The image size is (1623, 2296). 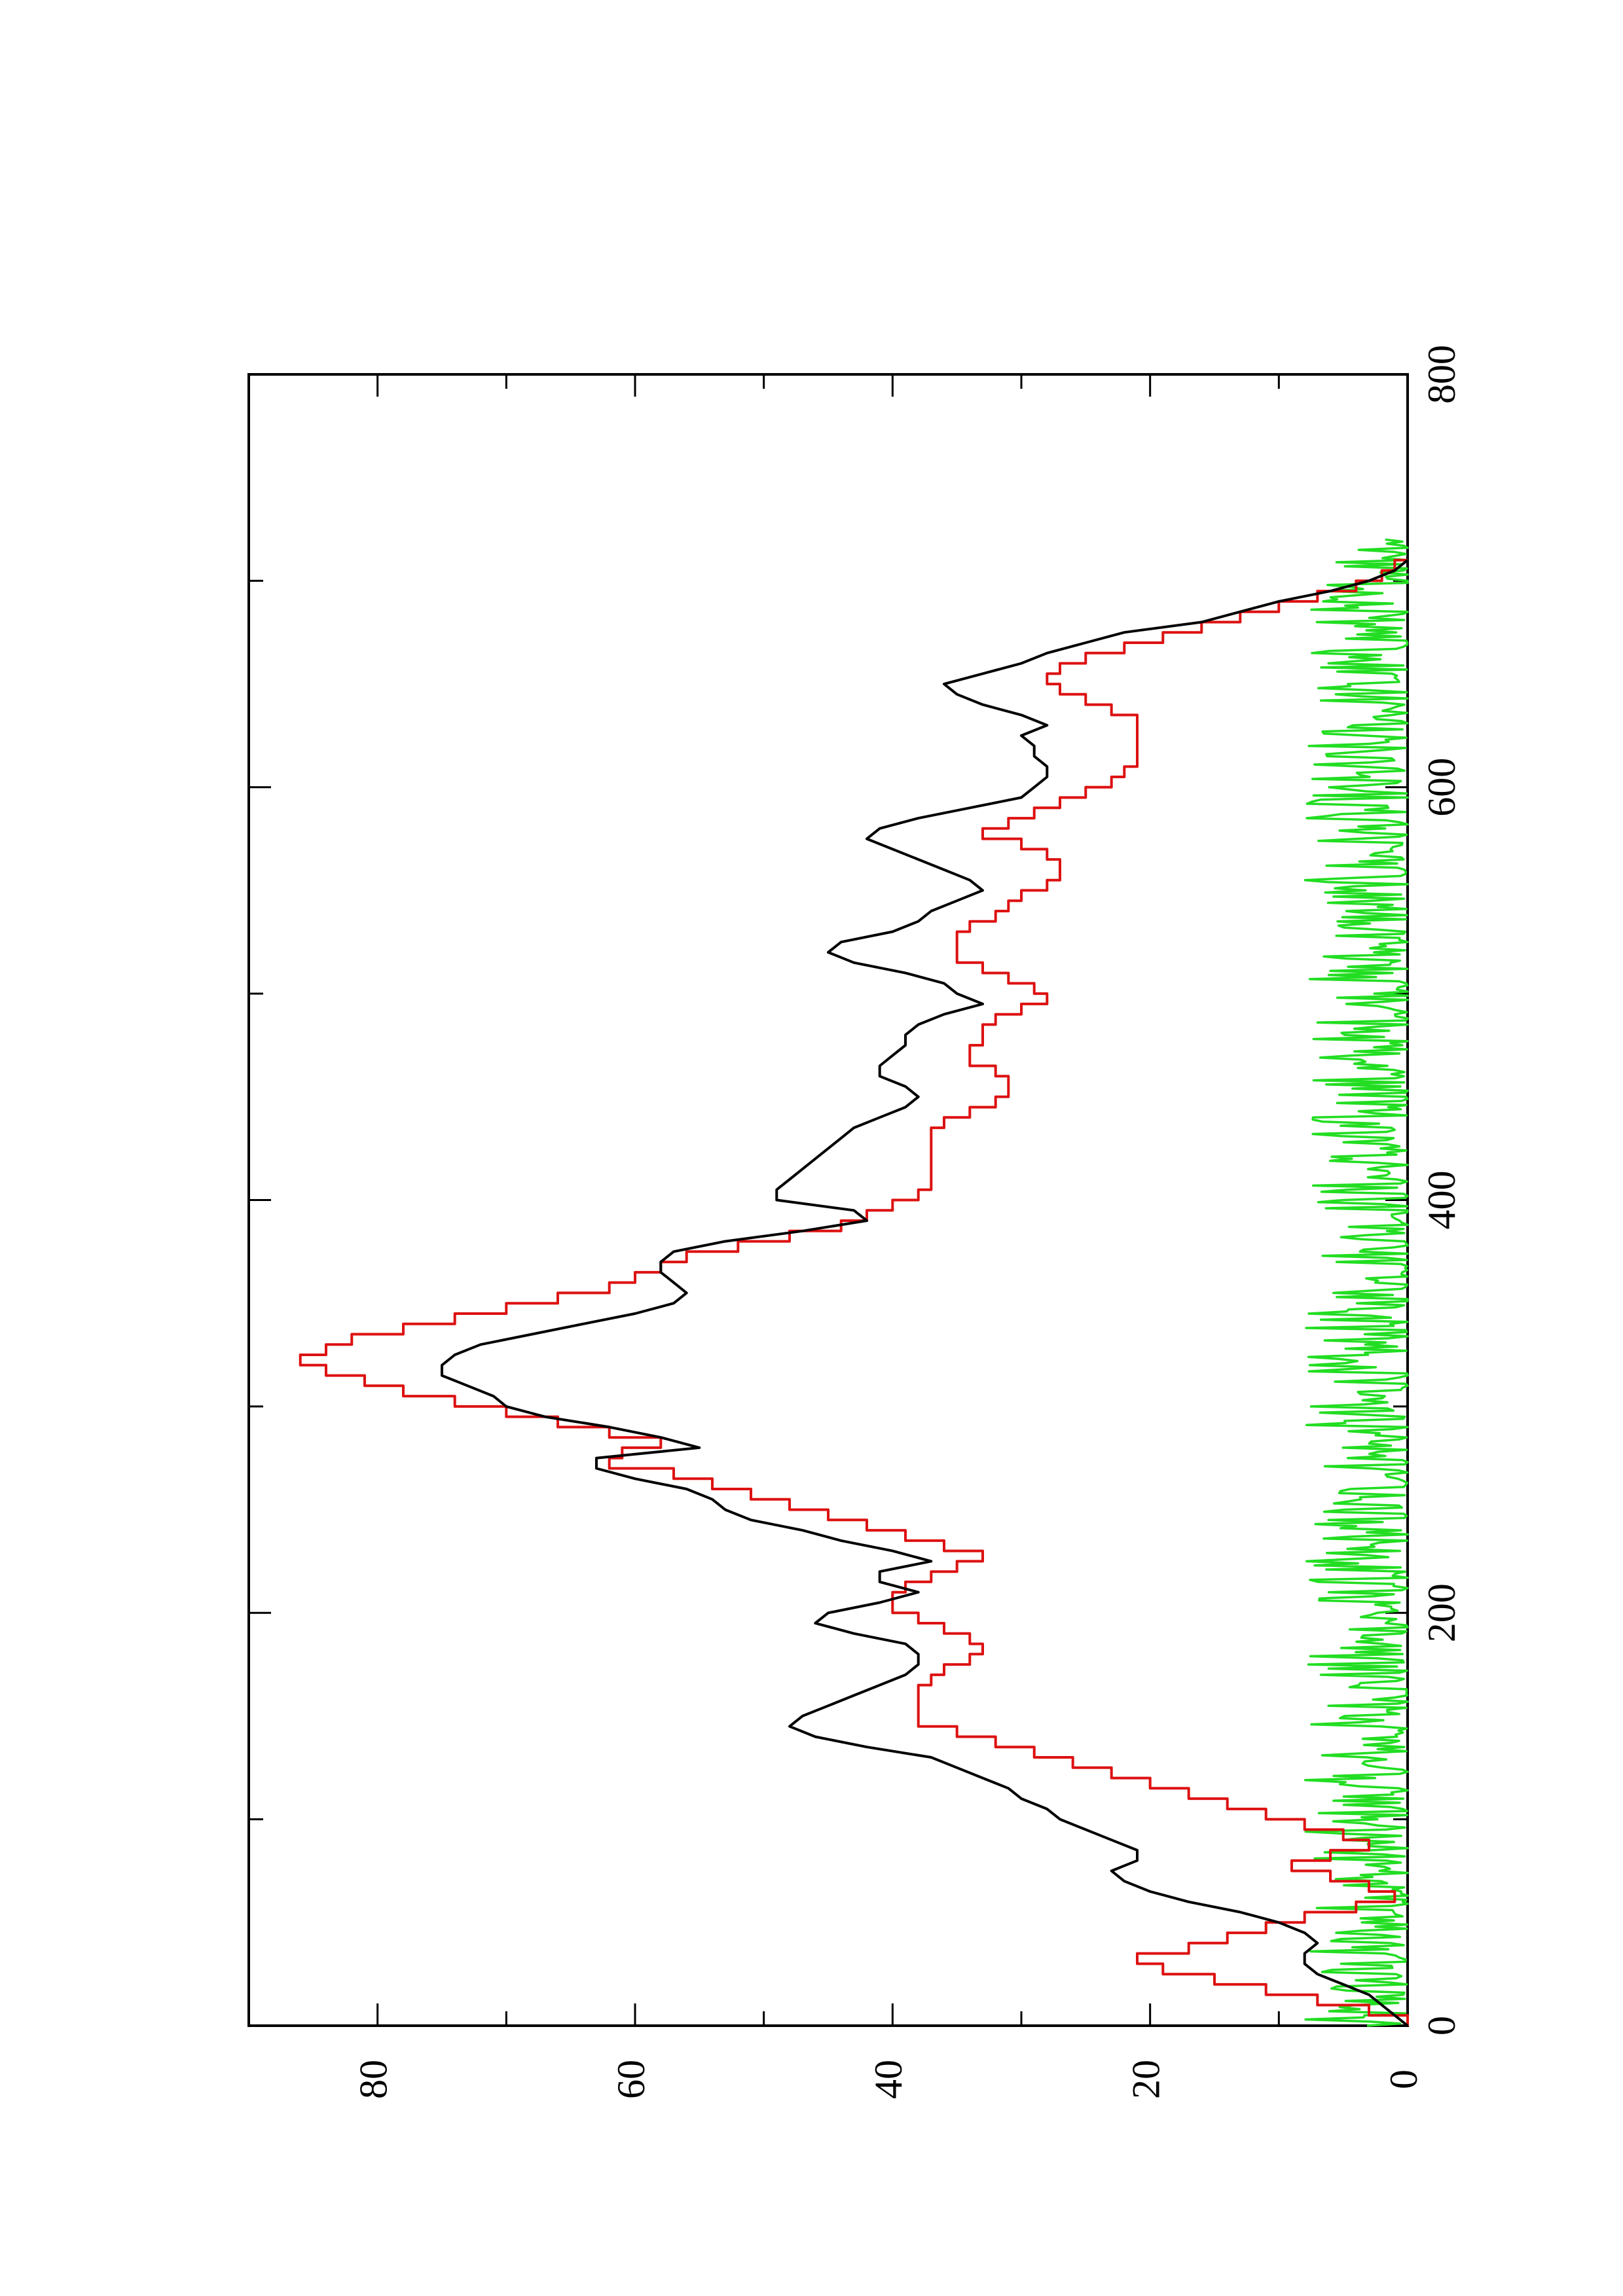 I want to click on y-tick-label: 20, so click(x=1145, y=2079).